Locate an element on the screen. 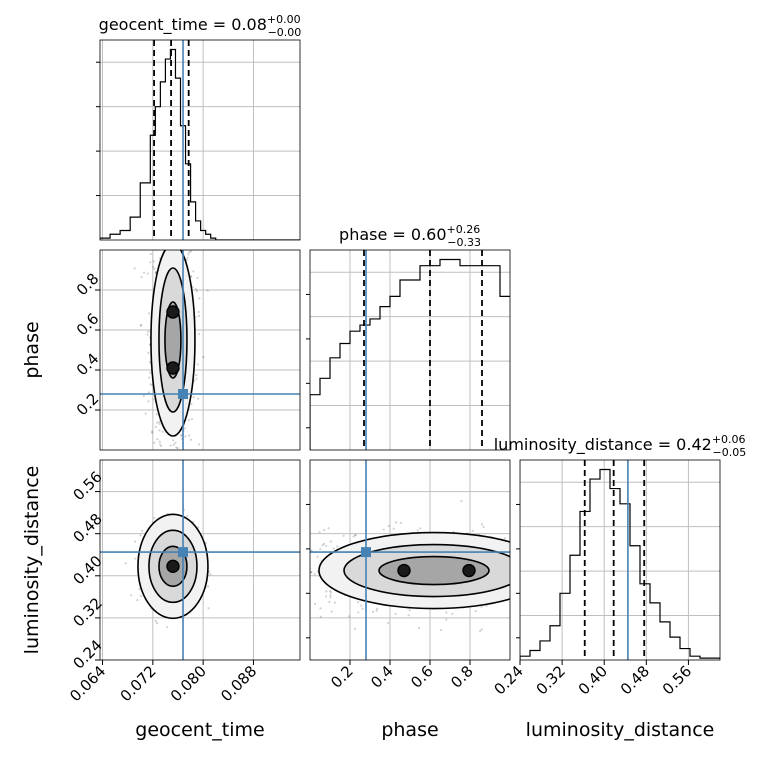 This screenshot has width=760, height=760. title-minus: −0.33 is located at coordinates (464, 242).